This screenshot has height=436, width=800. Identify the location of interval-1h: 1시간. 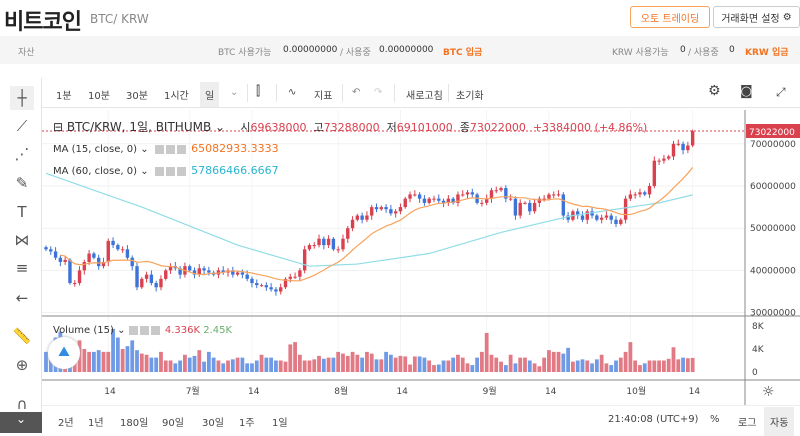
(176, 96).